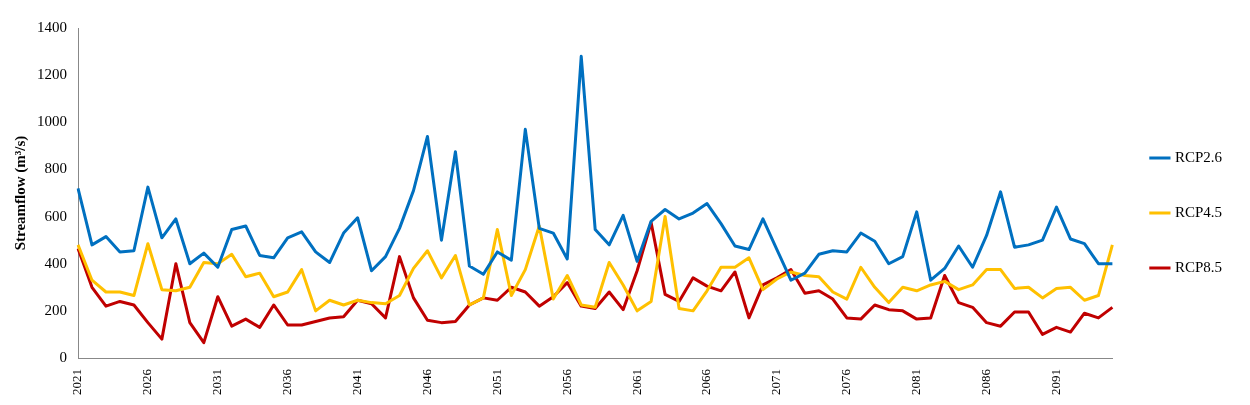 Image resolution: width=1250 pixels, height=405 pixels. What do you see at coordinates (147, 381) in the screenshot?
I see `x-tick-label: 2026` at bounding box center [147, 381].